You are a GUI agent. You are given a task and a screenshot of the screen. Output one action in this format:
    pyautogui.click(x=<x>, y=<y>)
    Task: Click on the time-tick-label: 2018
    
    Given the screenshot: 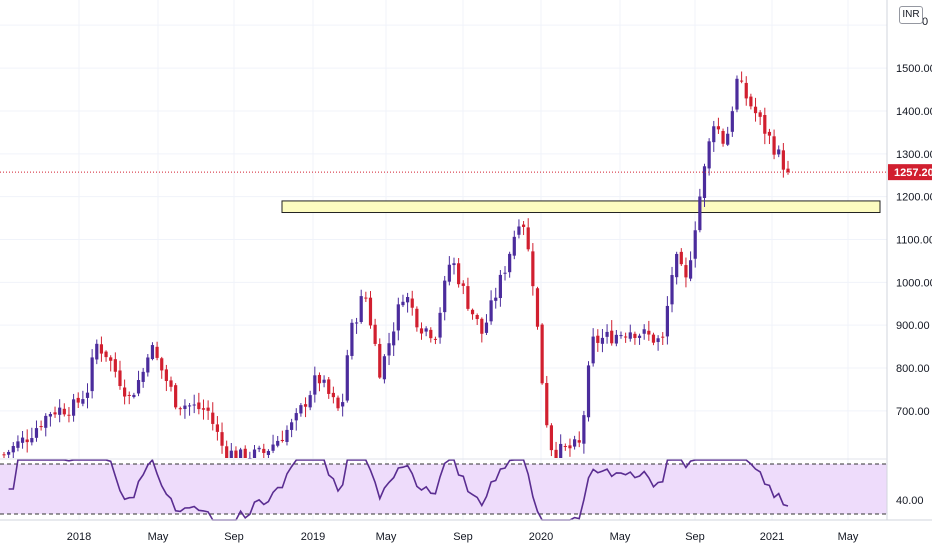 What is the action you would take?
    pyautogui.click(x=79, y=537)
    